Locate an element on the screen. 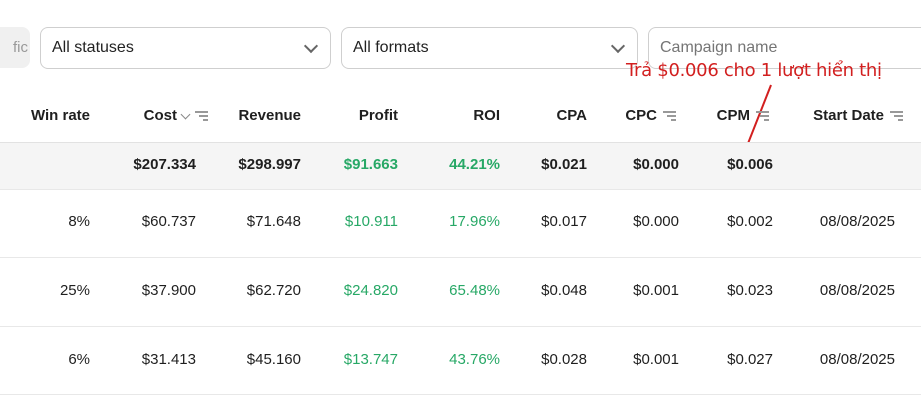 The height and width of the screenshot is (405, 921). cell-profit: $24.820 is located at coordinates (370, 290).